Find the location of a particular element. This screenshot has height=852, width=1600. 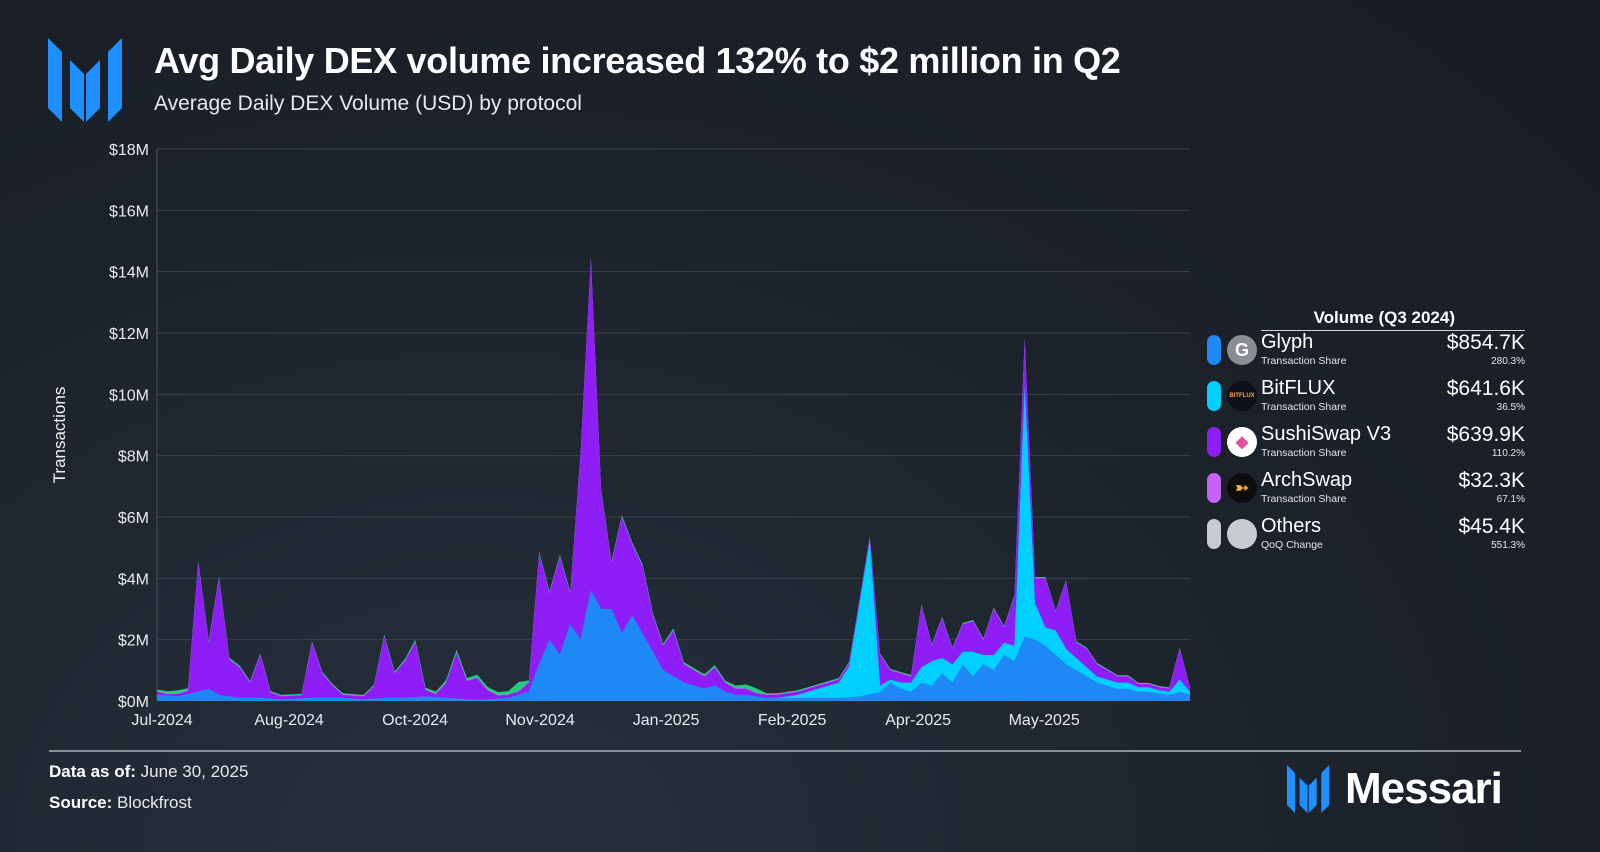

glyph-logo-icon: G is located at coordinates (1242, 350).